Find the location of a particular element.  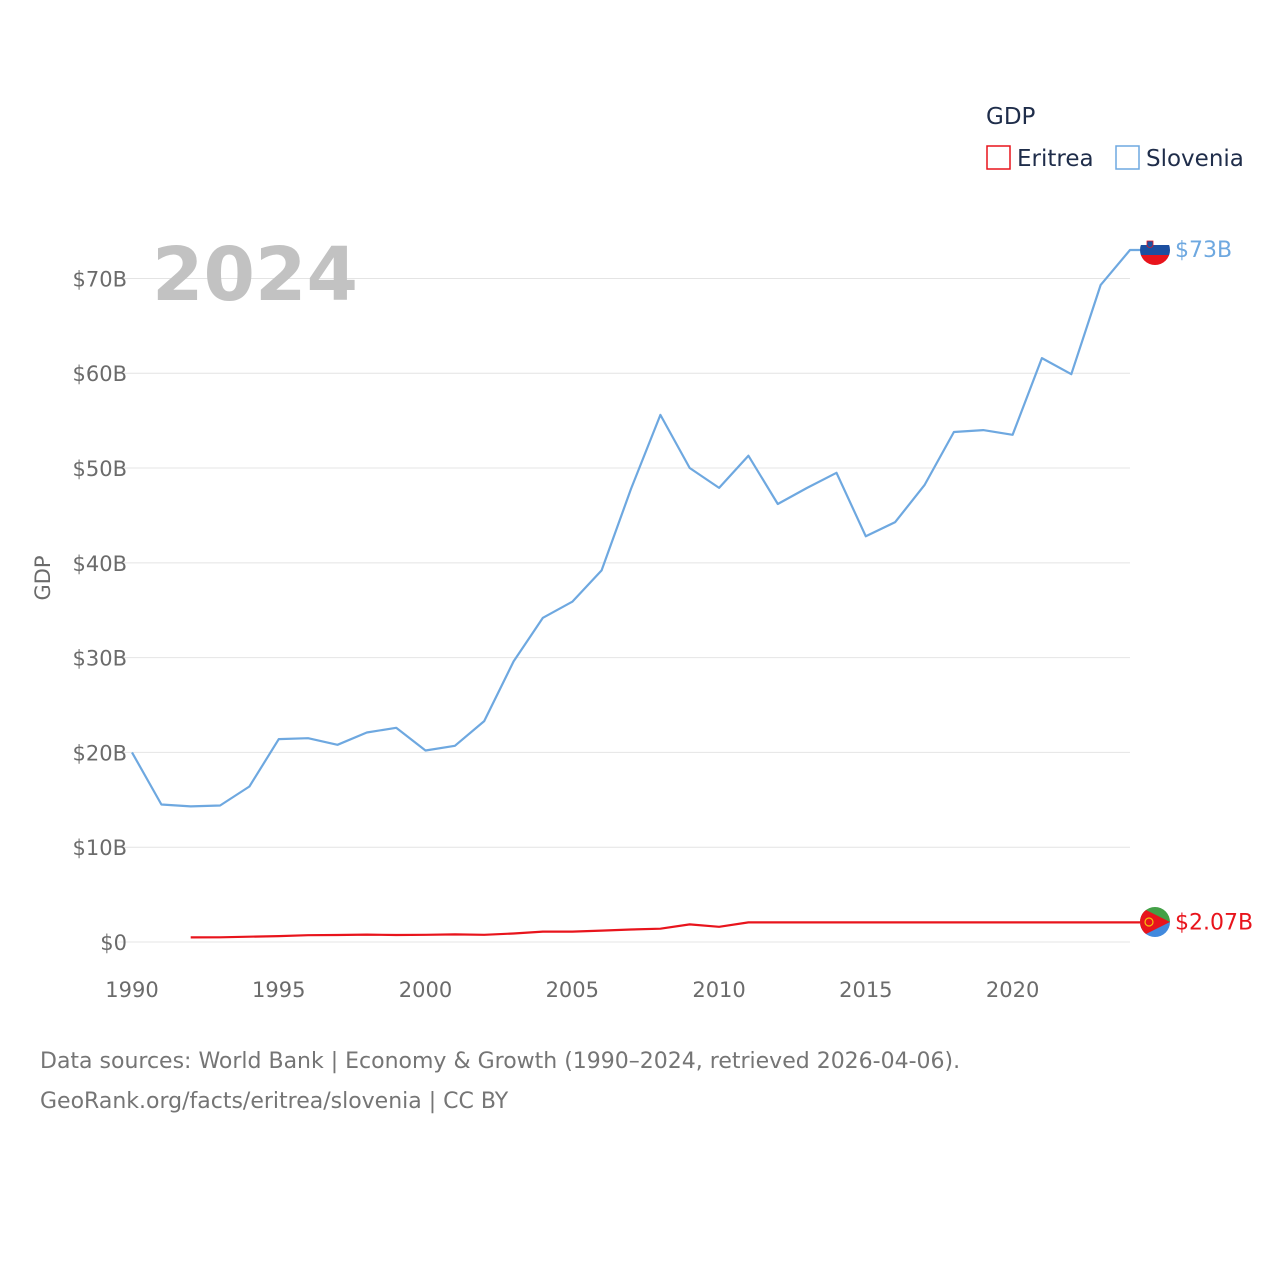

x-tick-label: 2005 is located at coordinates (572, 990).